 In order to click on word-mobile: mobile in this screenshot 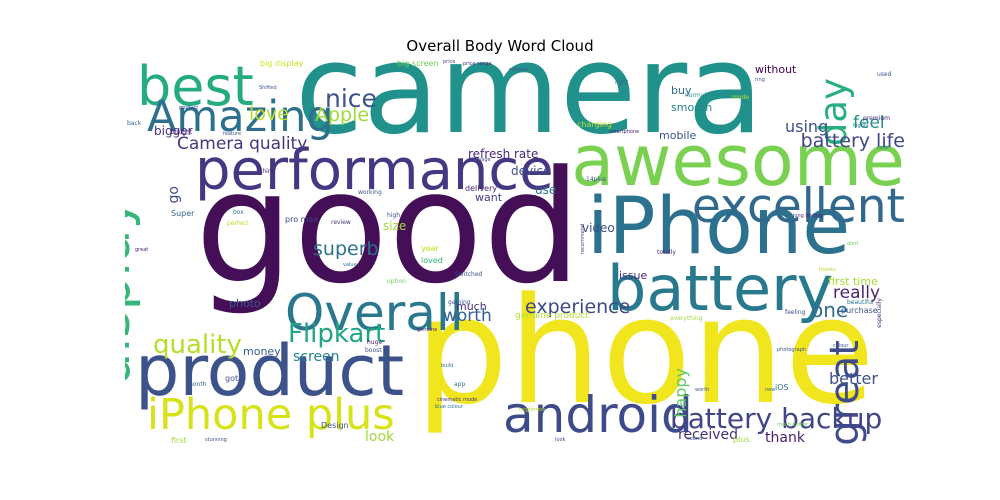, I will do `click(678, 135)`.